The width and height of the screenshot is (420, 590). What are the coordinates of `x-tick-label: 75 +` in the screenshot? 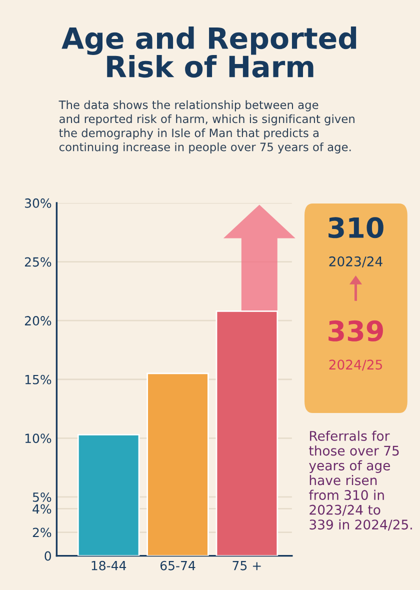 It's located at (246, 565).